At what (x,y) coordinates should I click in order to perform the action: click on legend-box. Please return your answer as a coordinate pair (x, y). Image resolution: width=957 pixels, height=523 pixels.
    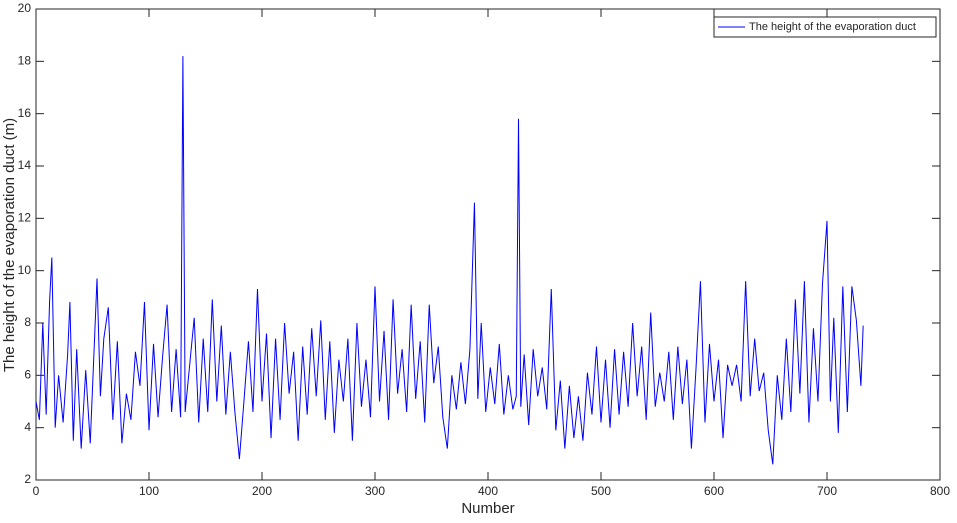
    Looking at the image, I should click on (825, 27).